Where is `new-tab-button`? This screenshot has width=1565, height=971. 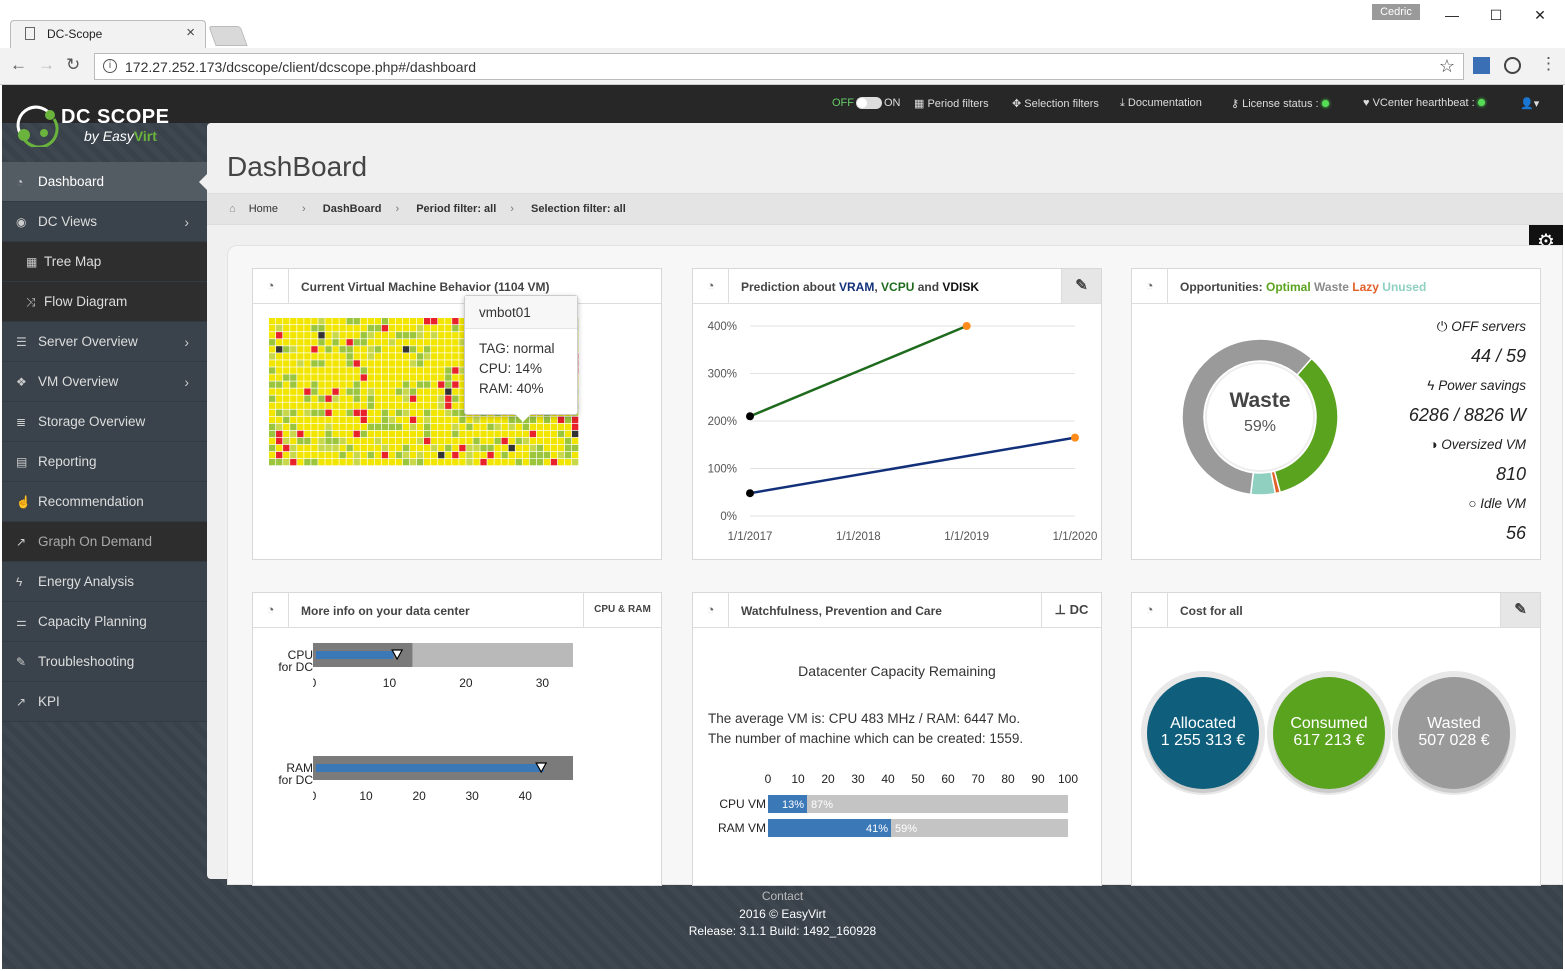 new-tab-button is located at coordinates (228, 36).